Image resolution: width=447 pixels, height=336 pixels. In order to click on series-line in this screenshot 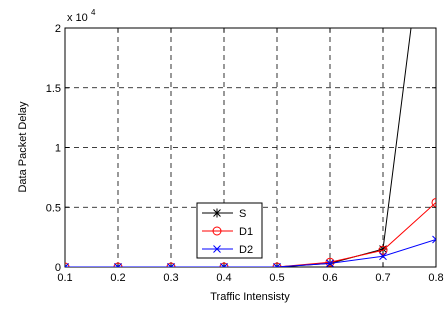, I will do `click(250, 253)`.